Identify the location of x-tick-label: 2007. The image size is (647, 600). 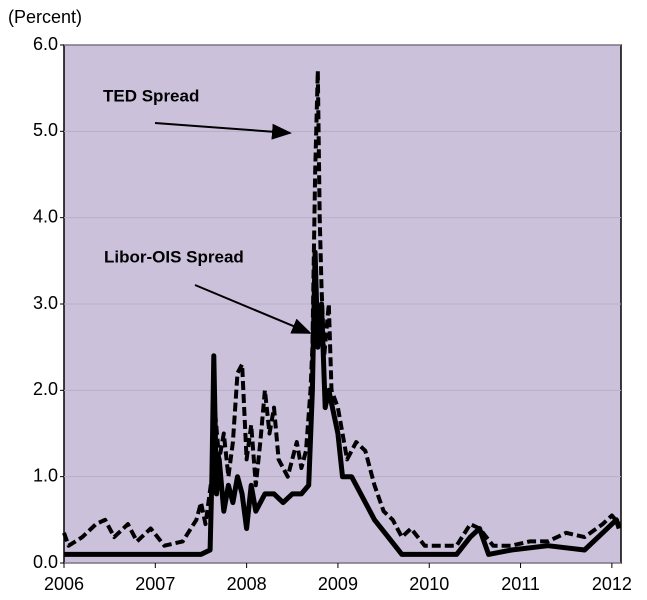
(155, 584).